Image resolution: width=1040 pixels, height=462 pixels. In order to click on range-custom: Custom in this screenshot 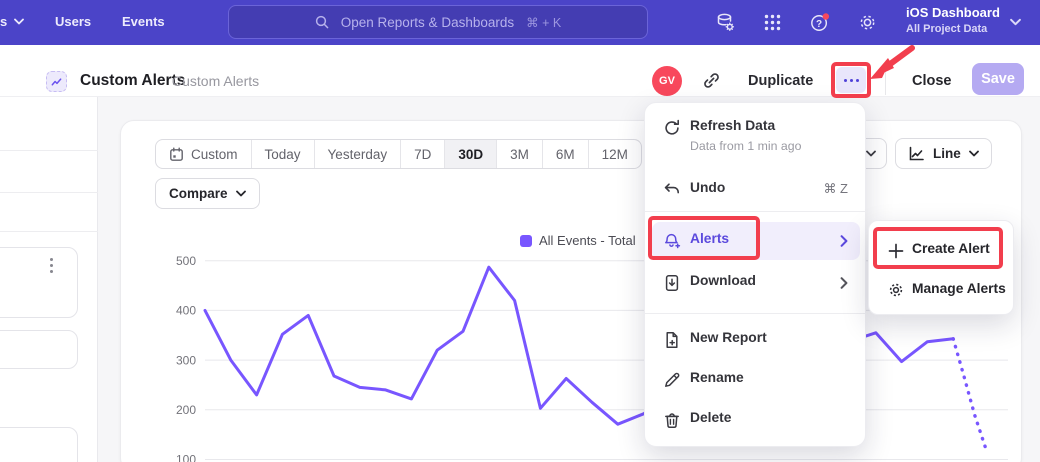, I will do `click(204, 154)`.